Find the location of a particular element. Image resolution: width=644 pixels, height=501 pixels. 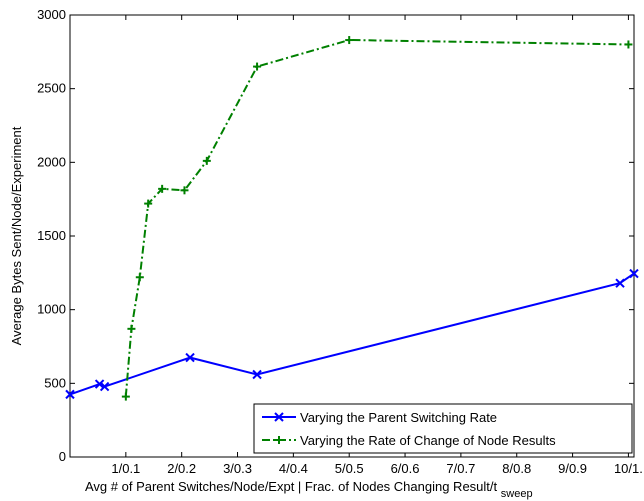

legend-label-series-1: Varying the Parent Switching Rate is located at coordinates (398, 417).